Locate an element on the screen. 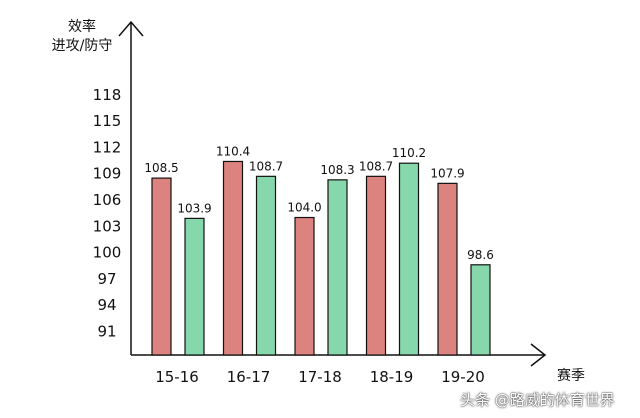  x-tick-label: 19-20 is located at coordinates (463, 377).